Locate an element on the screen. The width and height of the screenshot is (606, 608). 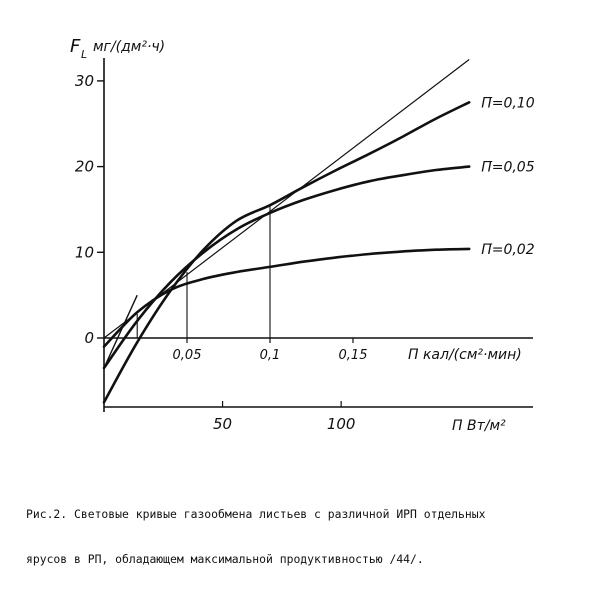
series-labels-group: Π̄=0,10 Π̄=0,05 Π̄=0,02 is located at coordinates (508, 176).